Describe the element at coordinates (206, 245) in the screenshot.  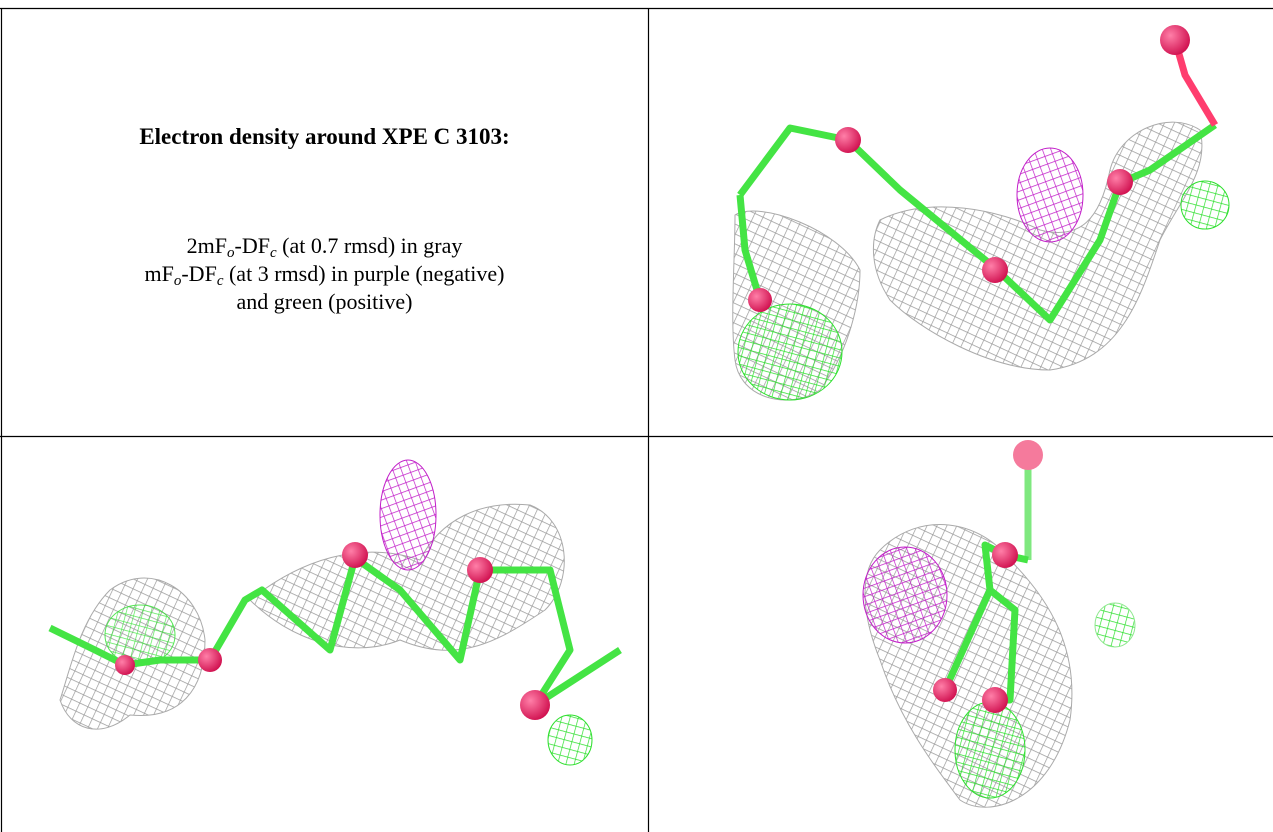
I see `caption-text: 2mF` at that location.